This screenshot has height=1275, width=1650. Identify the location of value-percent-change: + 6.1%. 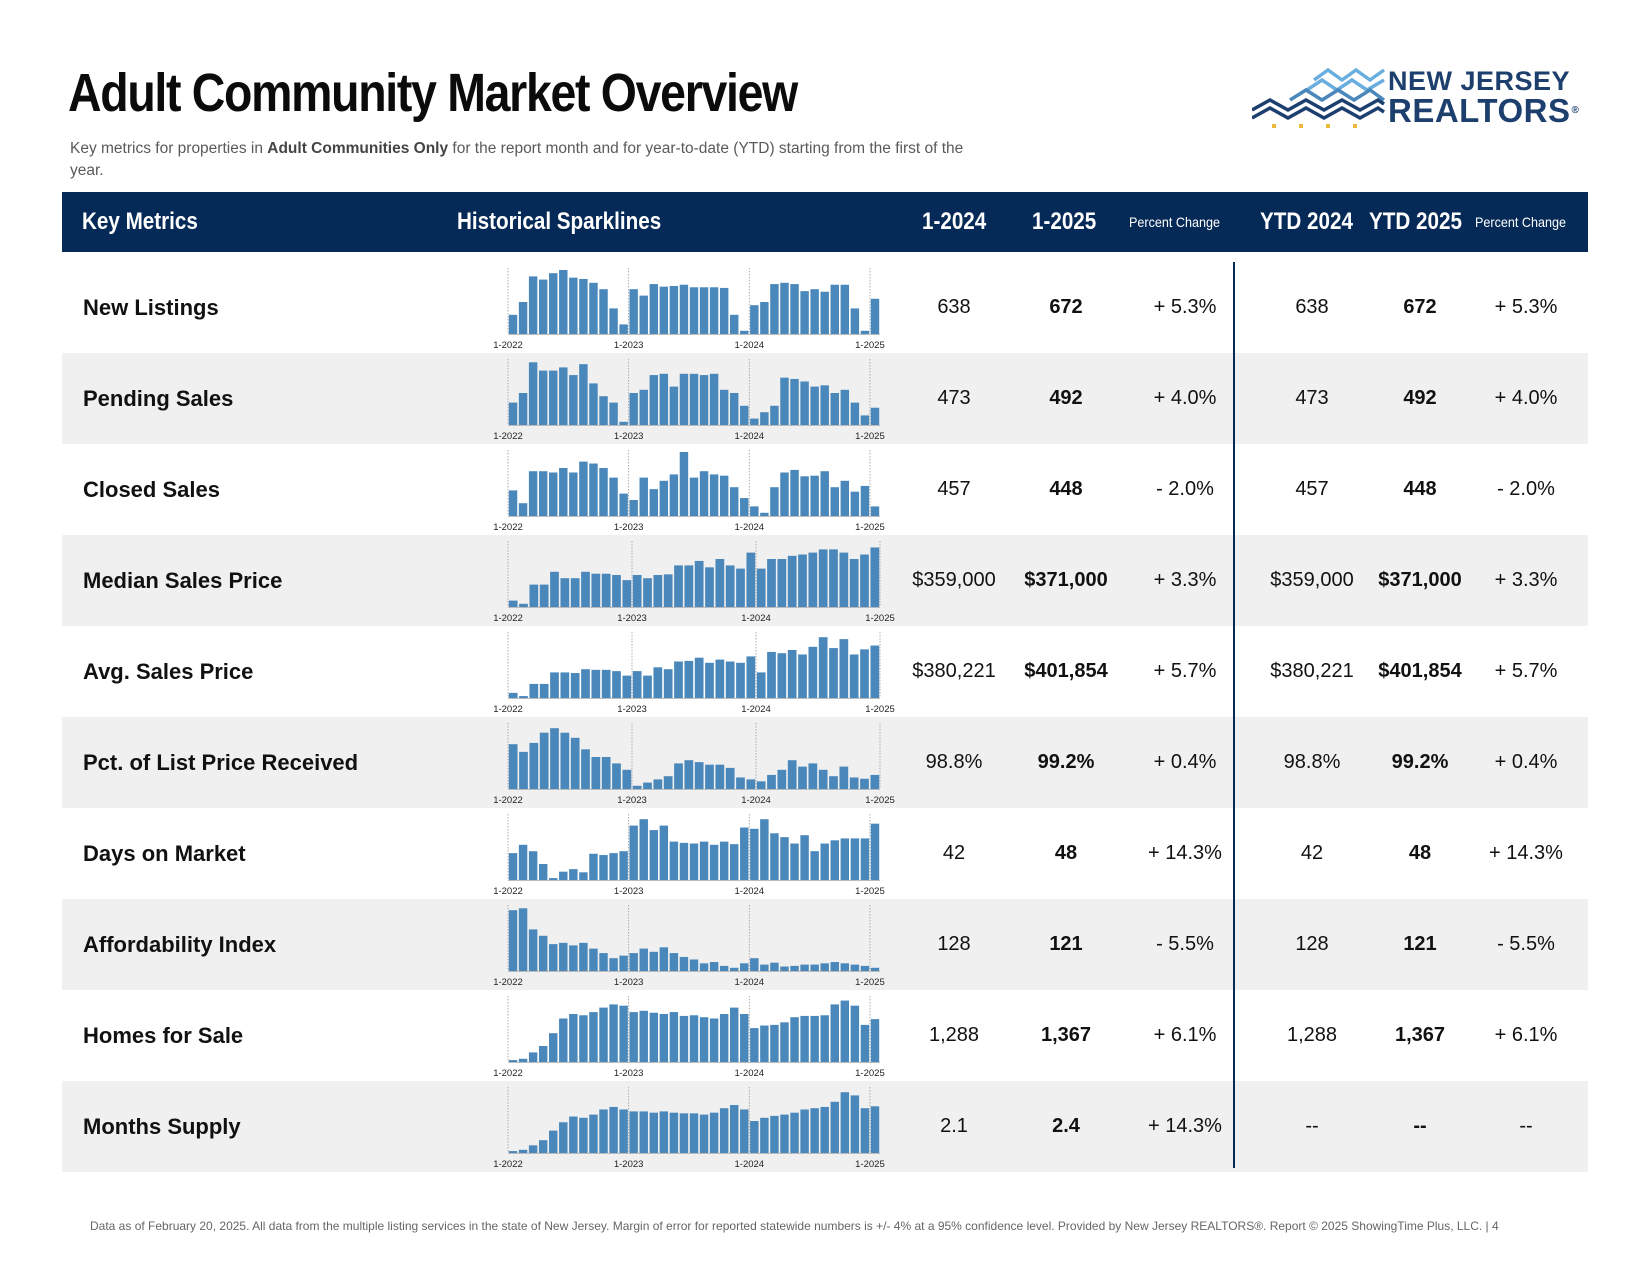
(1185, 1035).